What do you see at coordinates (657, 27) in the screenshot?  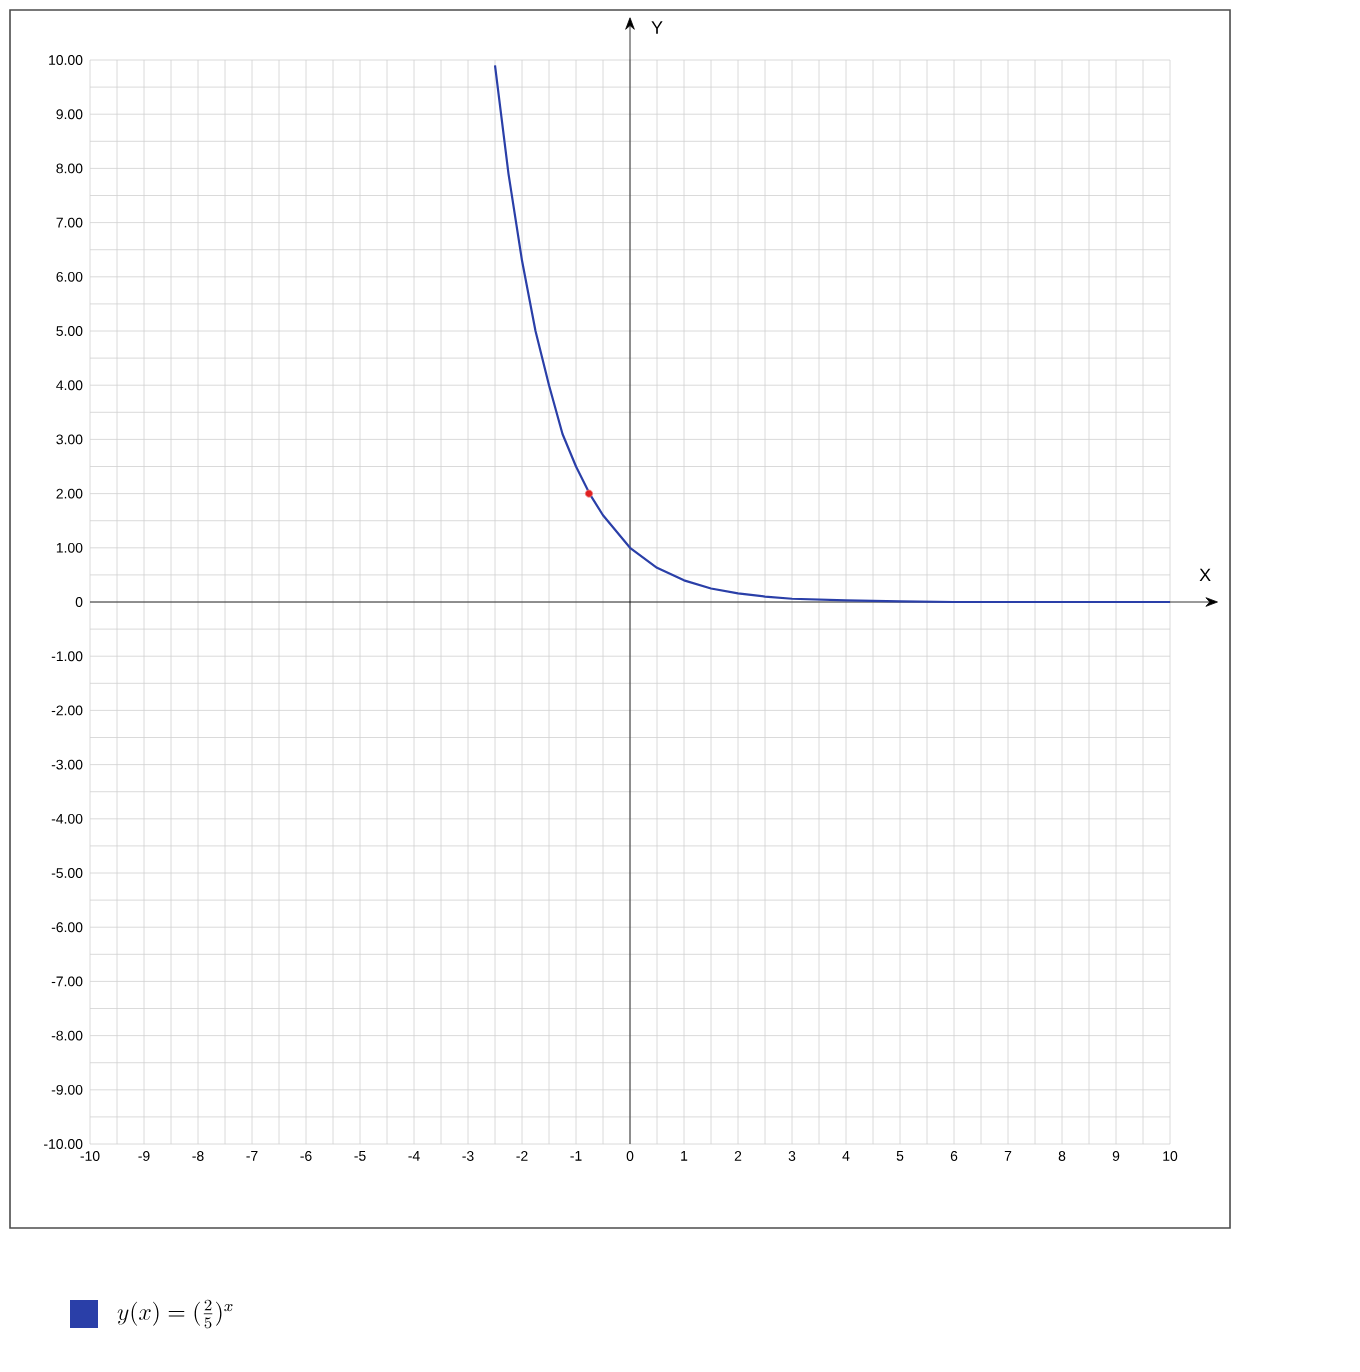 I see `y-axis-title: Y` at bounding box center [657, 27].